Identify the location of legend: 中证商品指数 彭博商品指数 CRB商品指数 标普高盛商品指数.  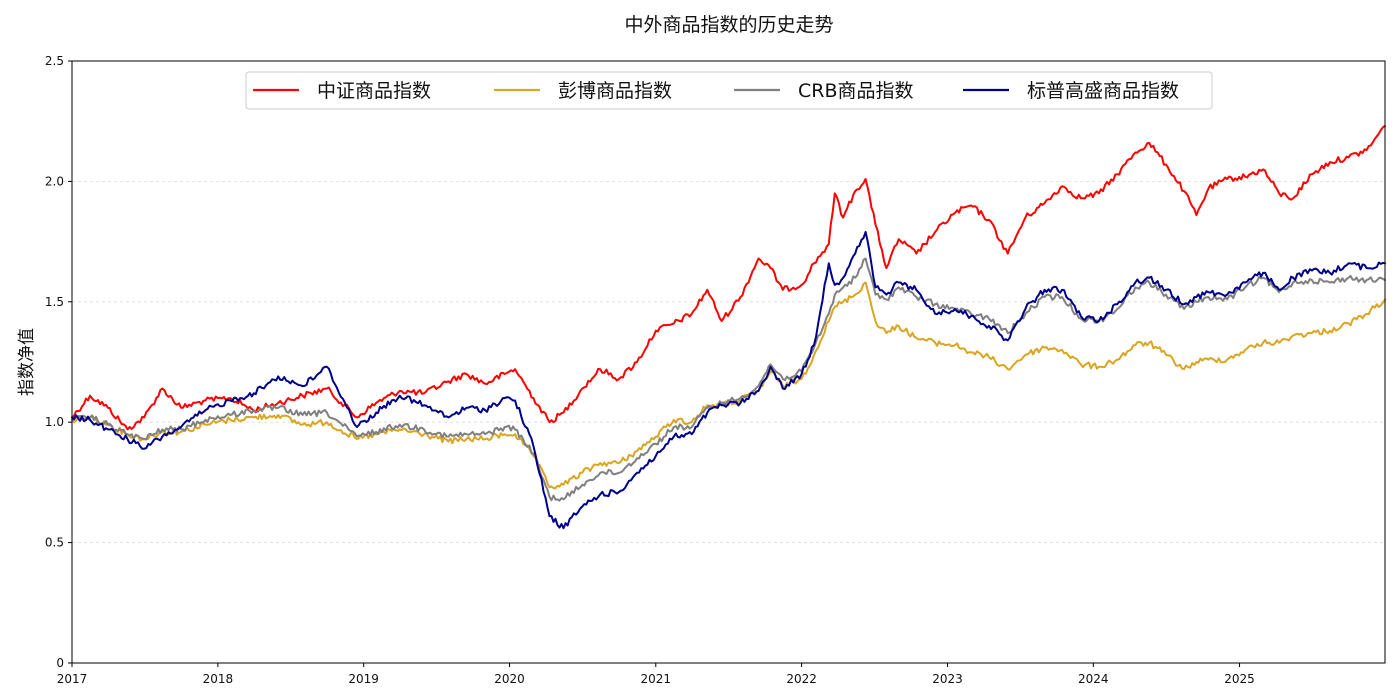
(729, 90).